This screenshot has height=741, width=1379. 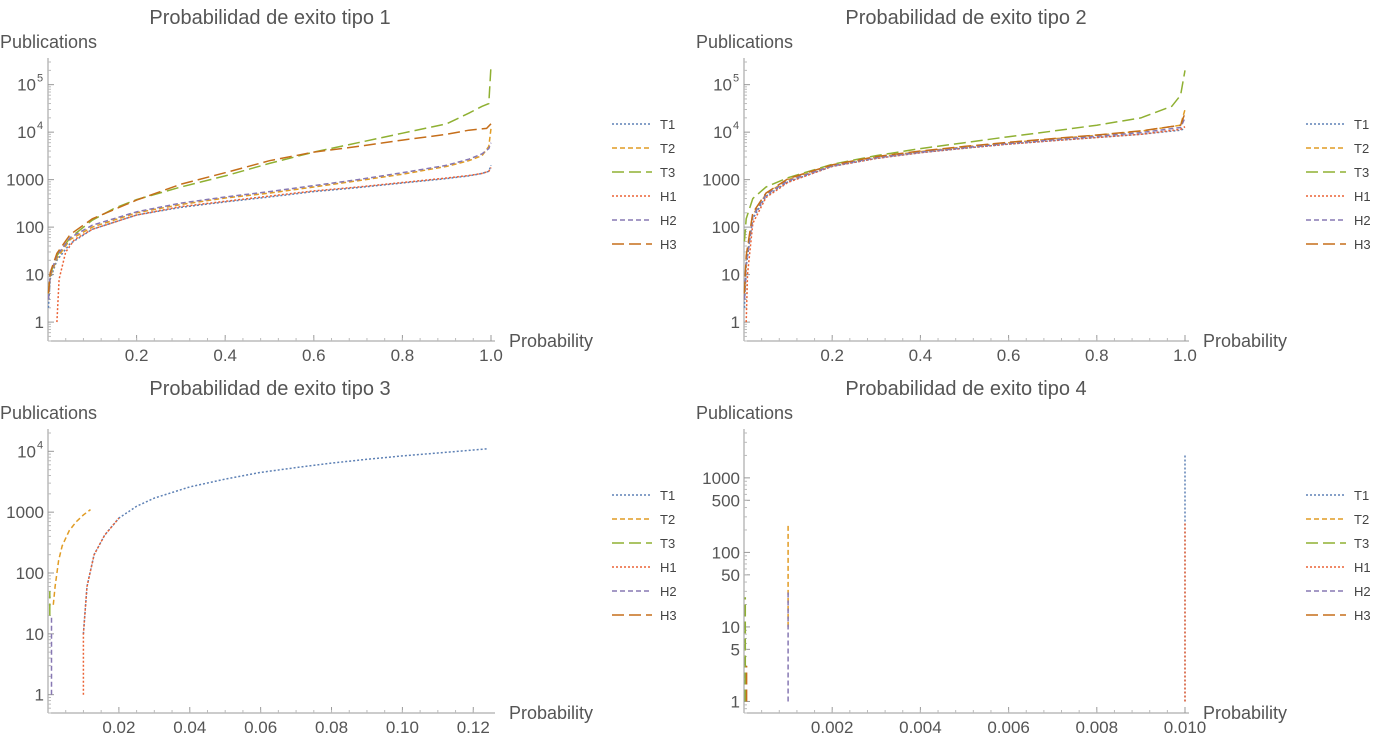 I want to click on x-tick-label: 0.02, so click(x=118, y=727).